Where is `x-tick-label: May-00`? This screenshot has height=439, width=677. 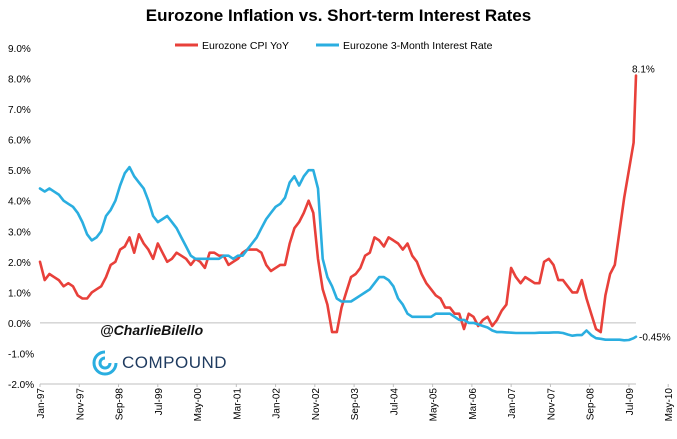 x-tick-label: May-00 is located at coordinates (198, 405).